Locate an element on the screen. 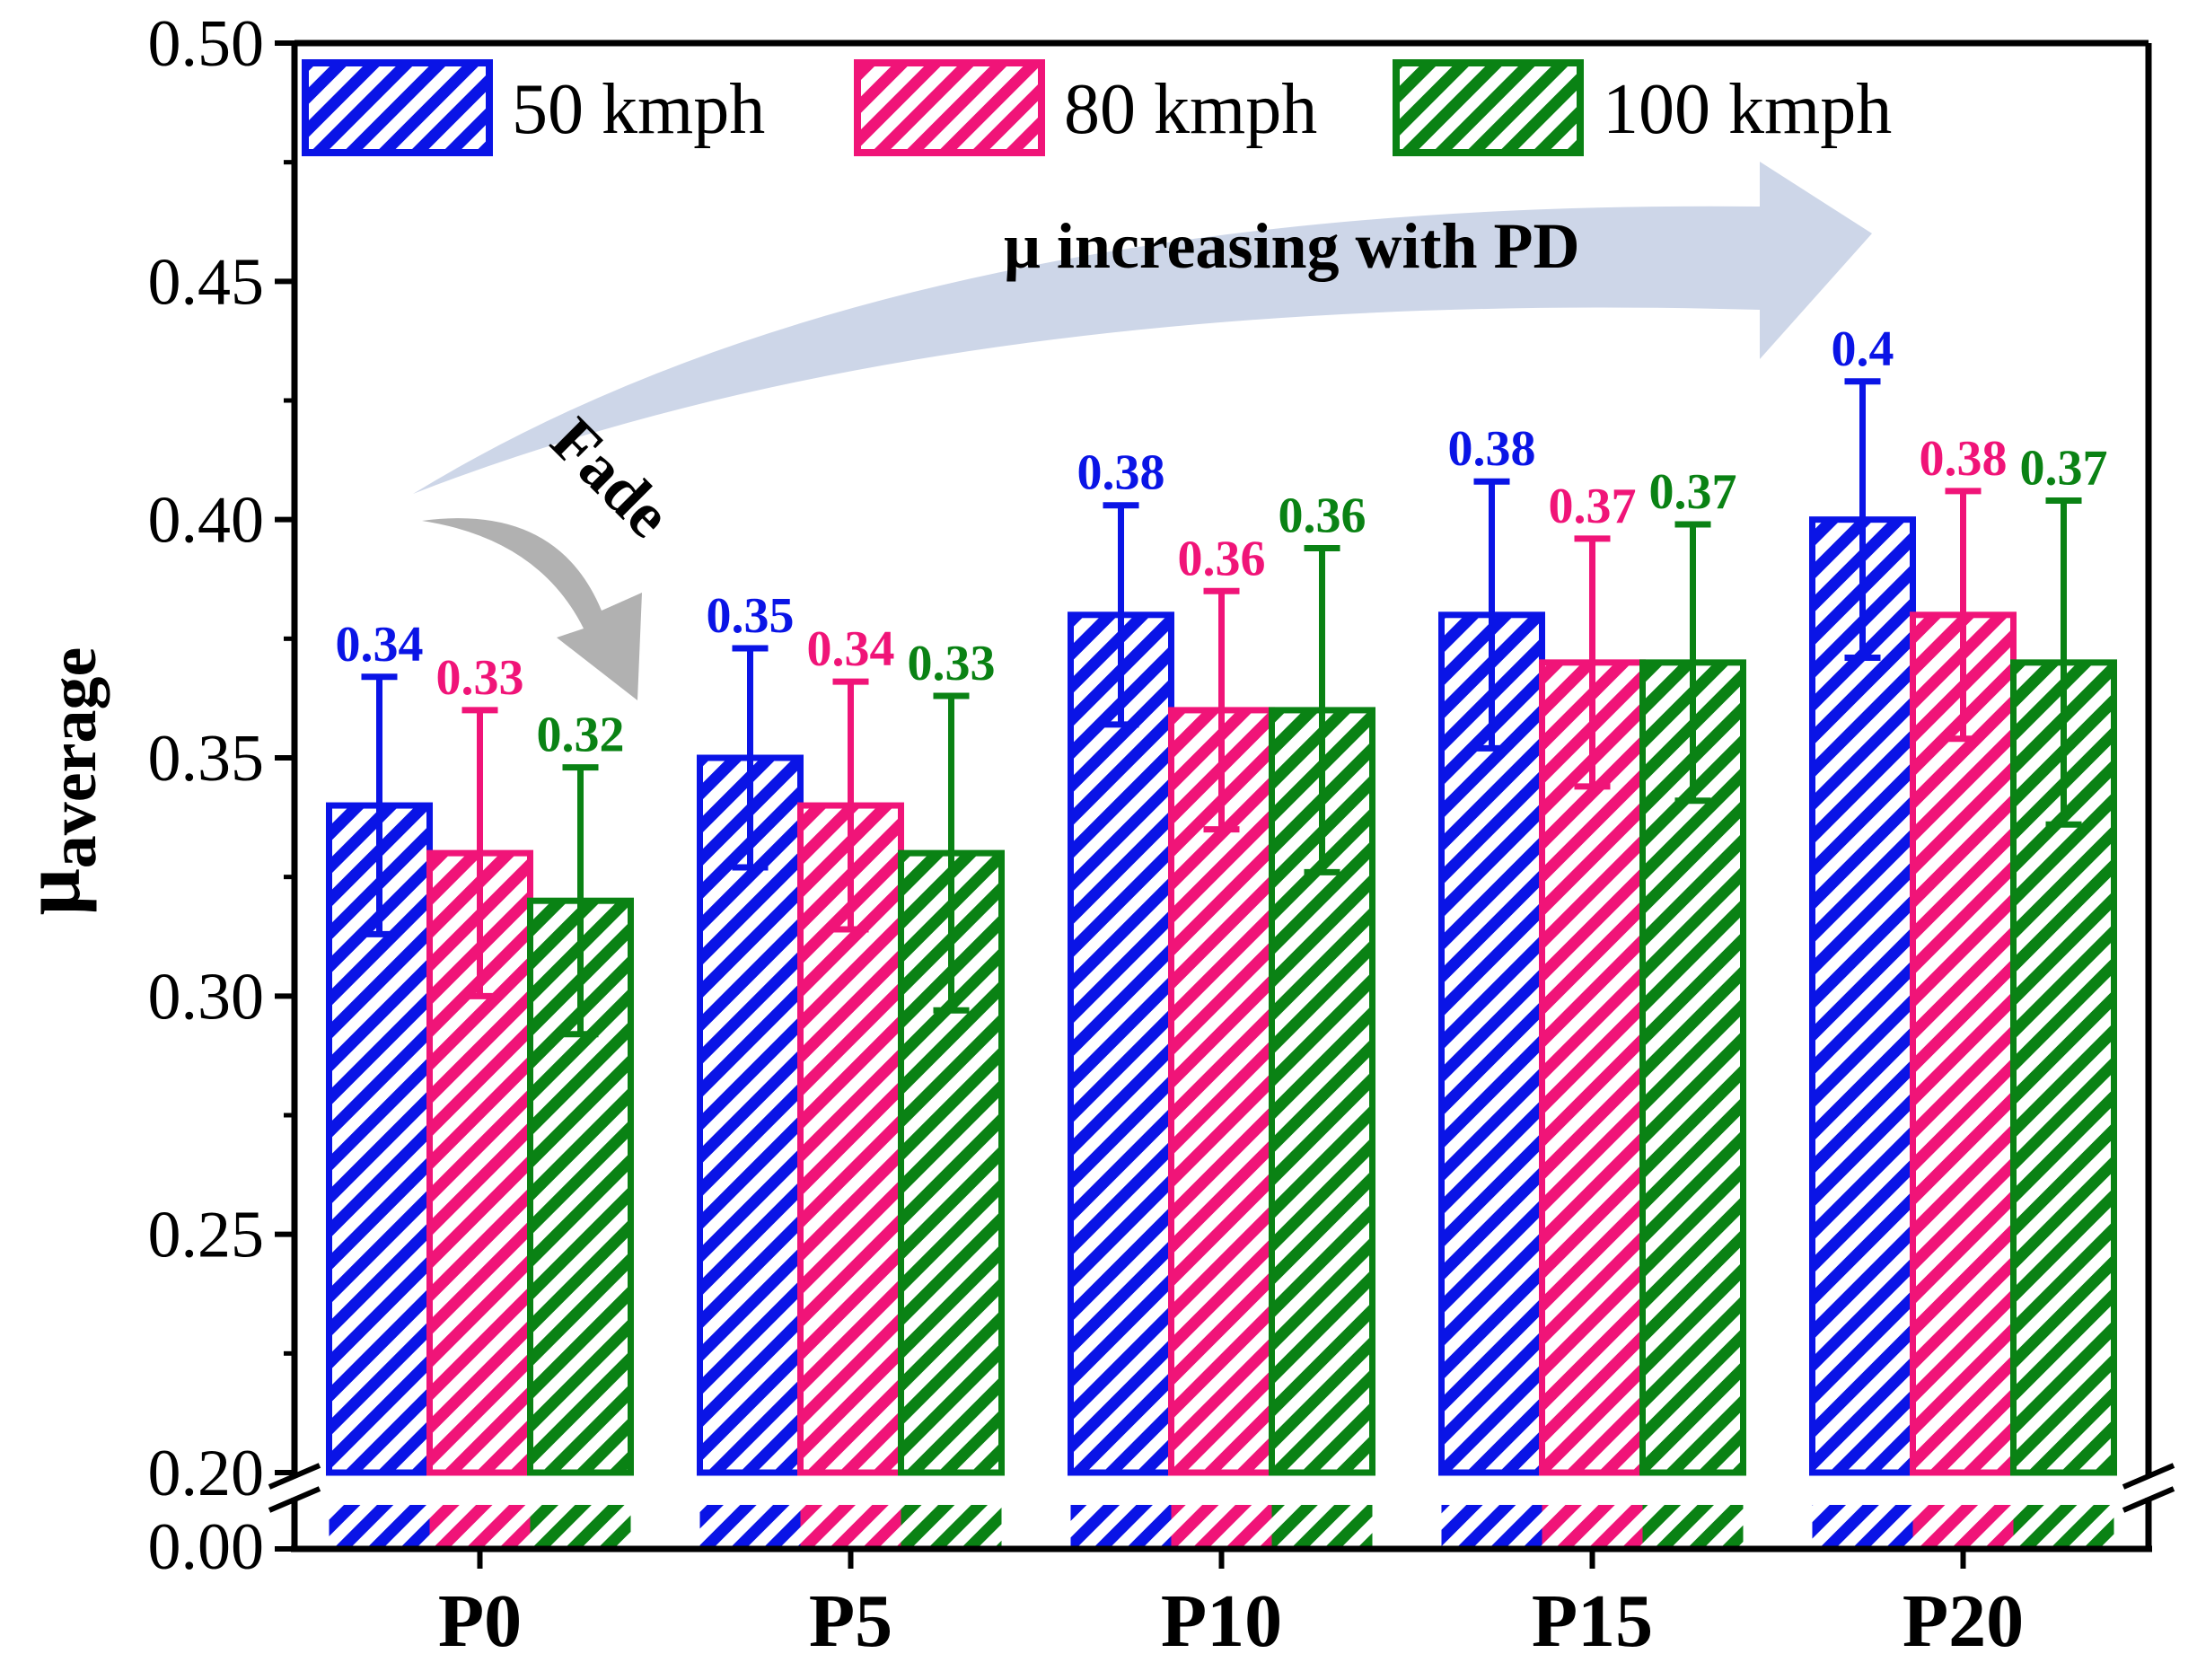  fade-arrow is located at coordinates (532, 609).